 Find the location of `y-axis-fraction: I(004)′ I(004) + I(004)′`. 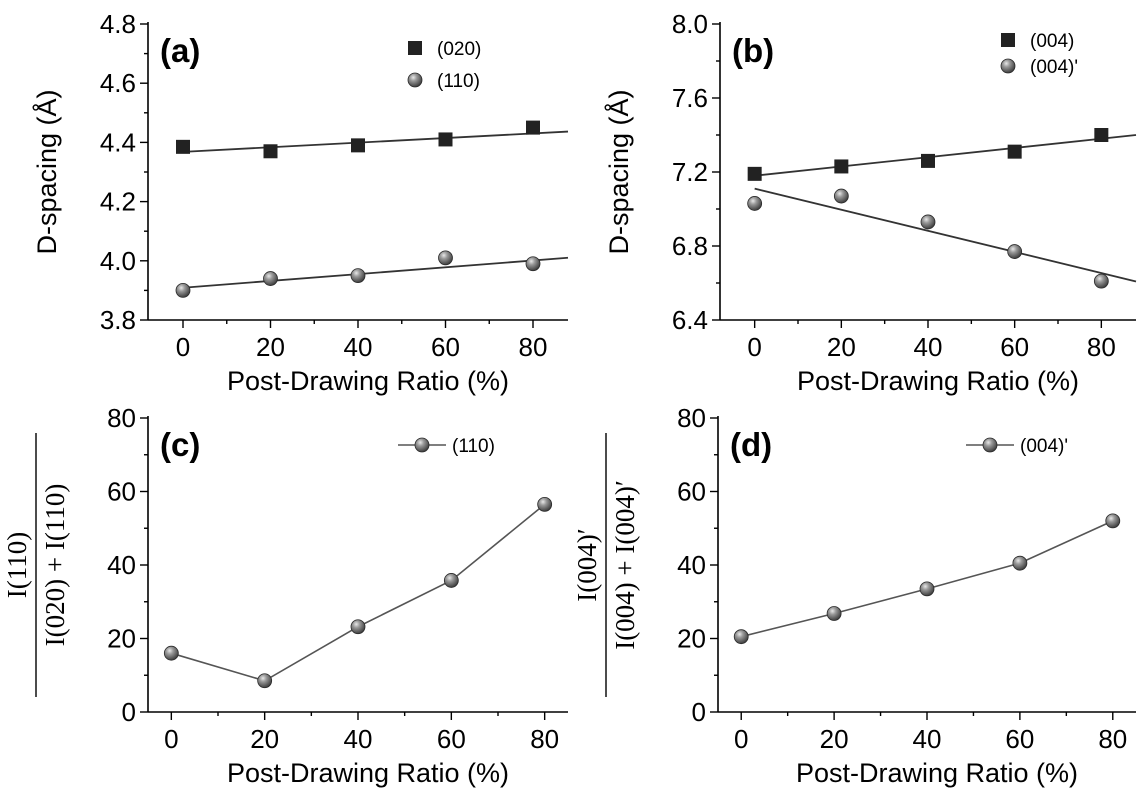

y-axis-fraction: I(004)′ I(004) + I(004)′ is located at coordinates (606, 565).